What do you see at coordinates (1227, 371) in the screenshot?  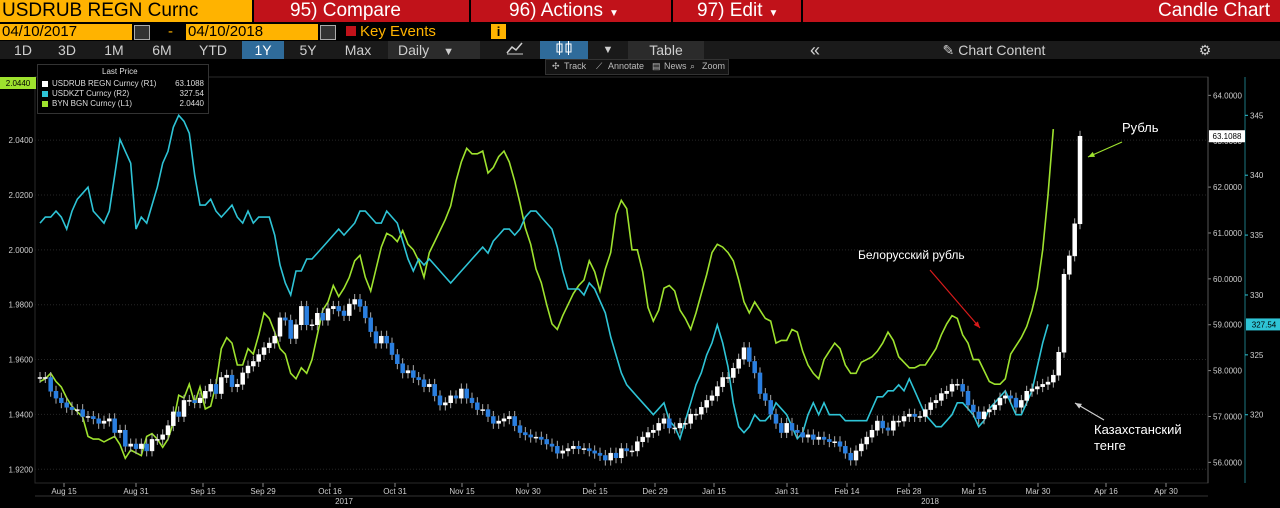 I see `right-axis-1-tick: 58.0000` at bounding box center [1227, 371].